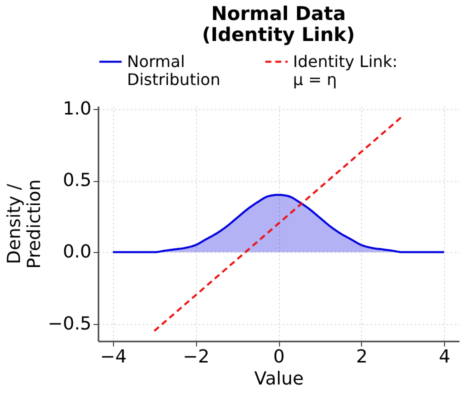  Describe the element at coordinates (77, 252) in the screenshot. I see `y-tick-label: 0.0` at that location.